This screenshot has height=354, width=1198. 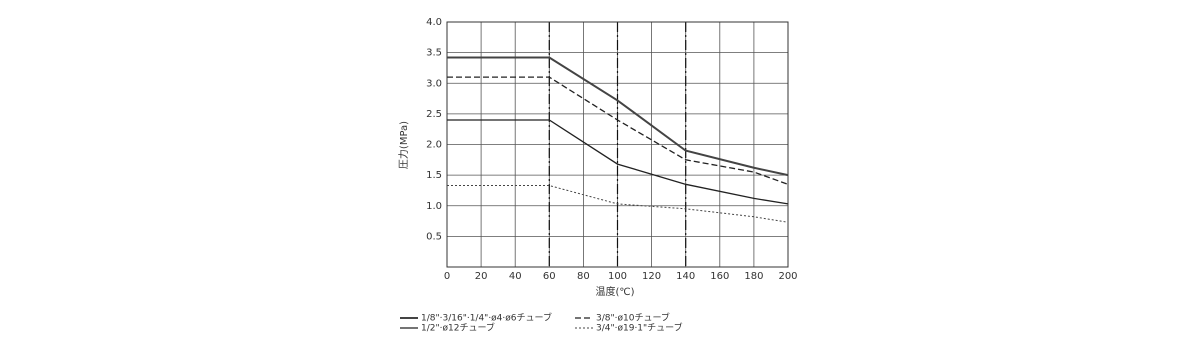 I want to click on y-tick-label: 3.5, so click(x=434, y=53).